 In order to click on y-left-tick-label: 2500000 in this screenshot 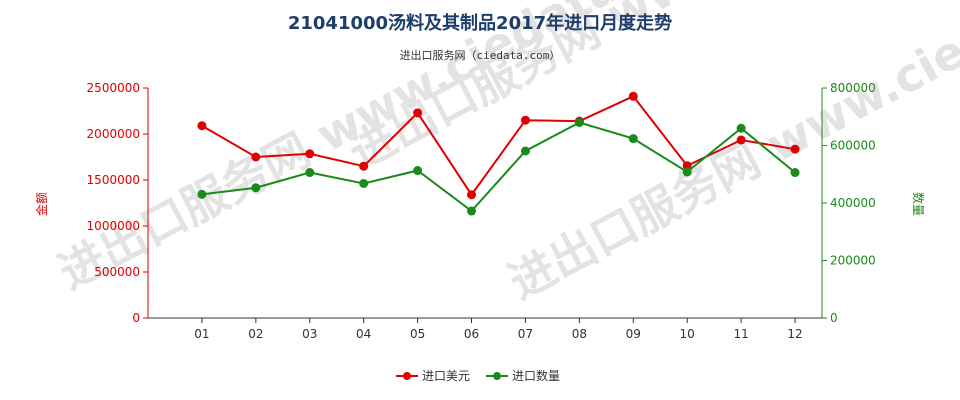, I will do `click(113, 88)`.